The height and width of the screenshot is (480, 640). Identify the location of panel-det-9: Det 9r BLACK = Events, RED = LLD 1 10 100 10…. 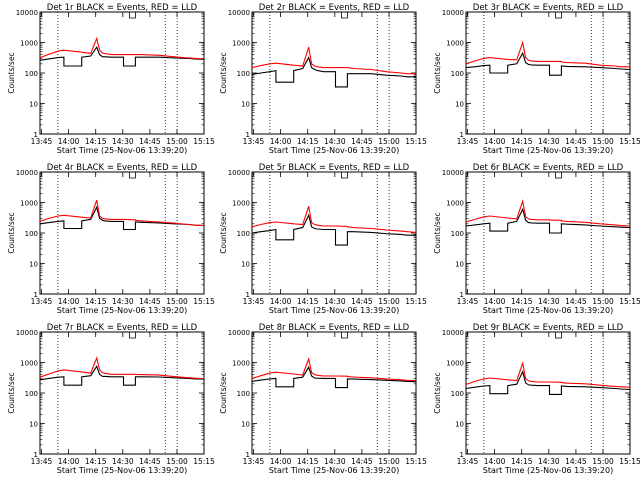
(536, 399).